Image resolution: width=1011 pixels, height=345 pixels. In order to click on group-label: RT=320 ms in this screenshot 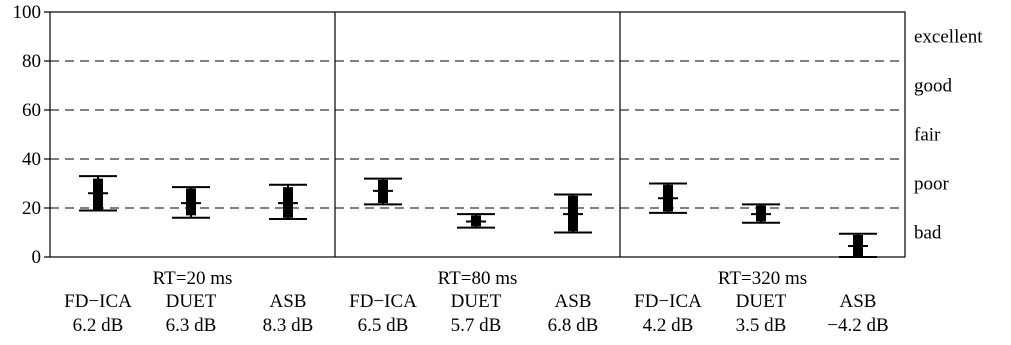, I will do `click(762, 278)`.